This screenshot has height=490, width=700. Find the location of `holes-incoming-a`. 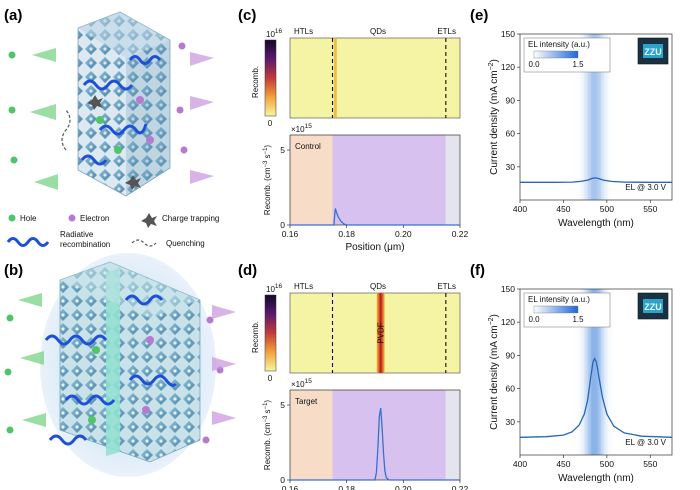

holes-incoming-a is located at coordinates (33, 119).